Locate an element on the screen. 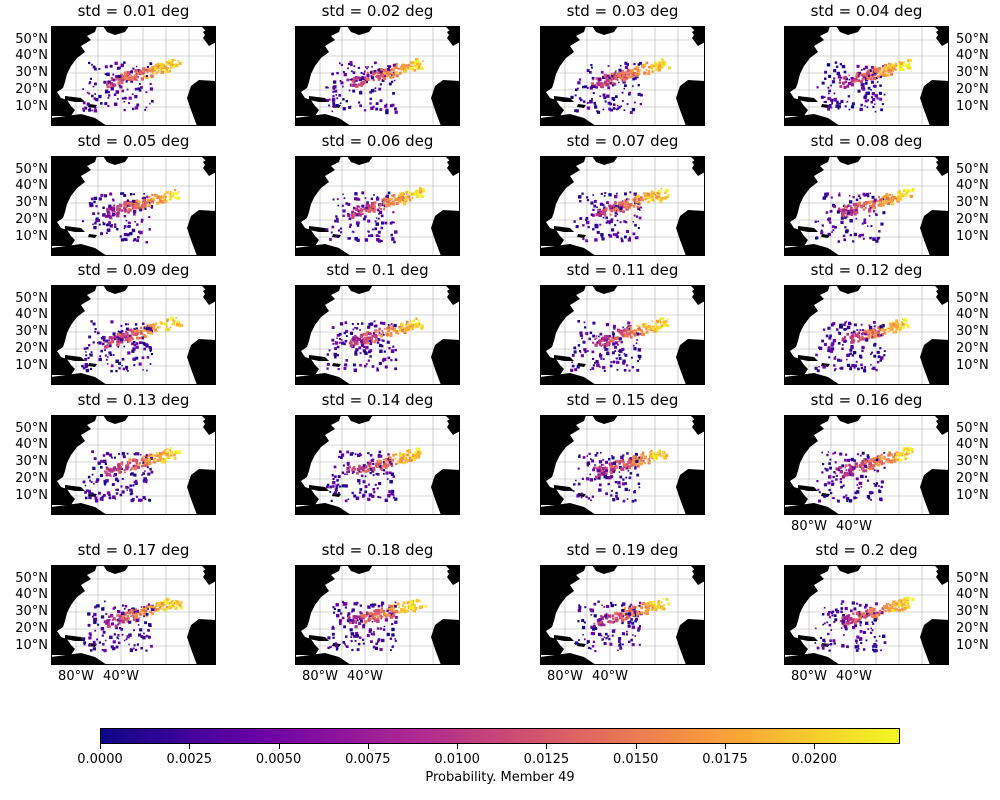 Image resolution: width=1000 pixels, height=800 pixels. panel-title: std = 0.01 deg is located at coordinates (133, 11).